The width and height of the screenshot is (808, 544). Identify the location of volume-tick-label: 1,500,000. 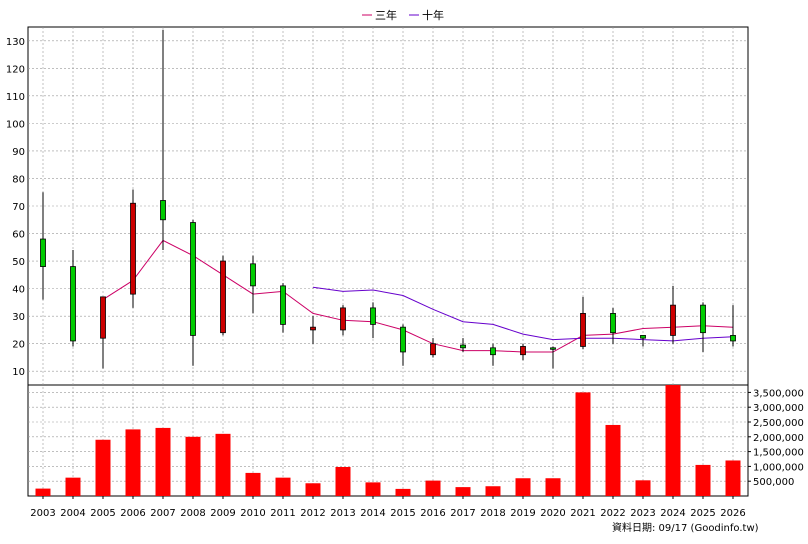
(778, 453).